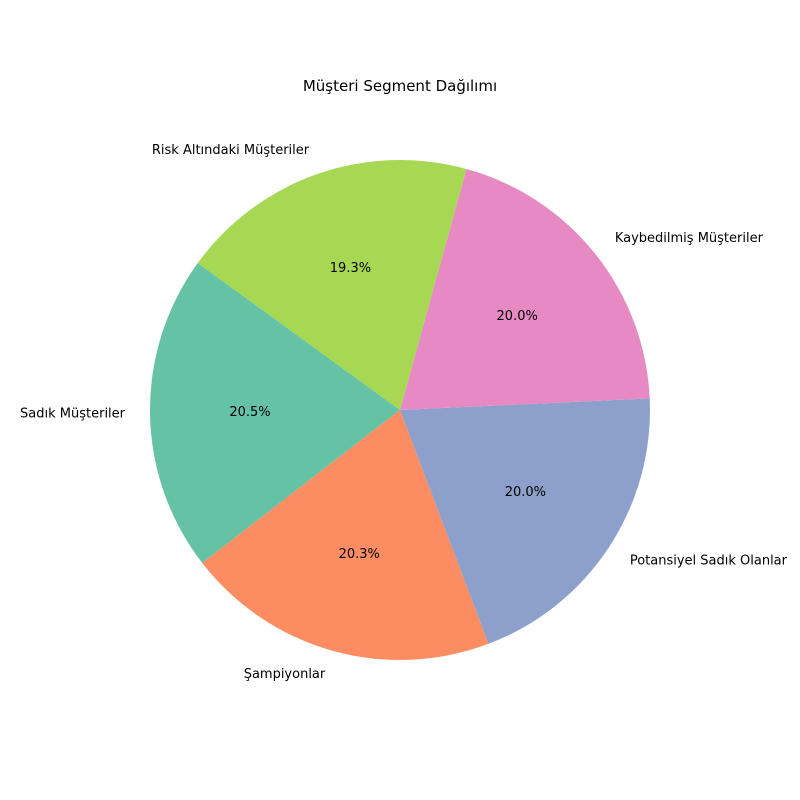 Image resolution: width=800 pixels, height=800 pixels. I want to click on slice-label: Şampiyonlar, so click(285, 674).